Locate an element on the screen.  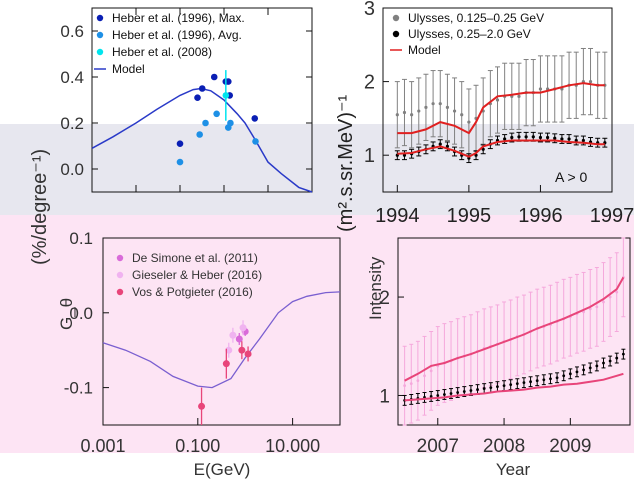
top-left-legend-label-1: Heber et al. (1996), Avg. is located at coordinates (177, 35).